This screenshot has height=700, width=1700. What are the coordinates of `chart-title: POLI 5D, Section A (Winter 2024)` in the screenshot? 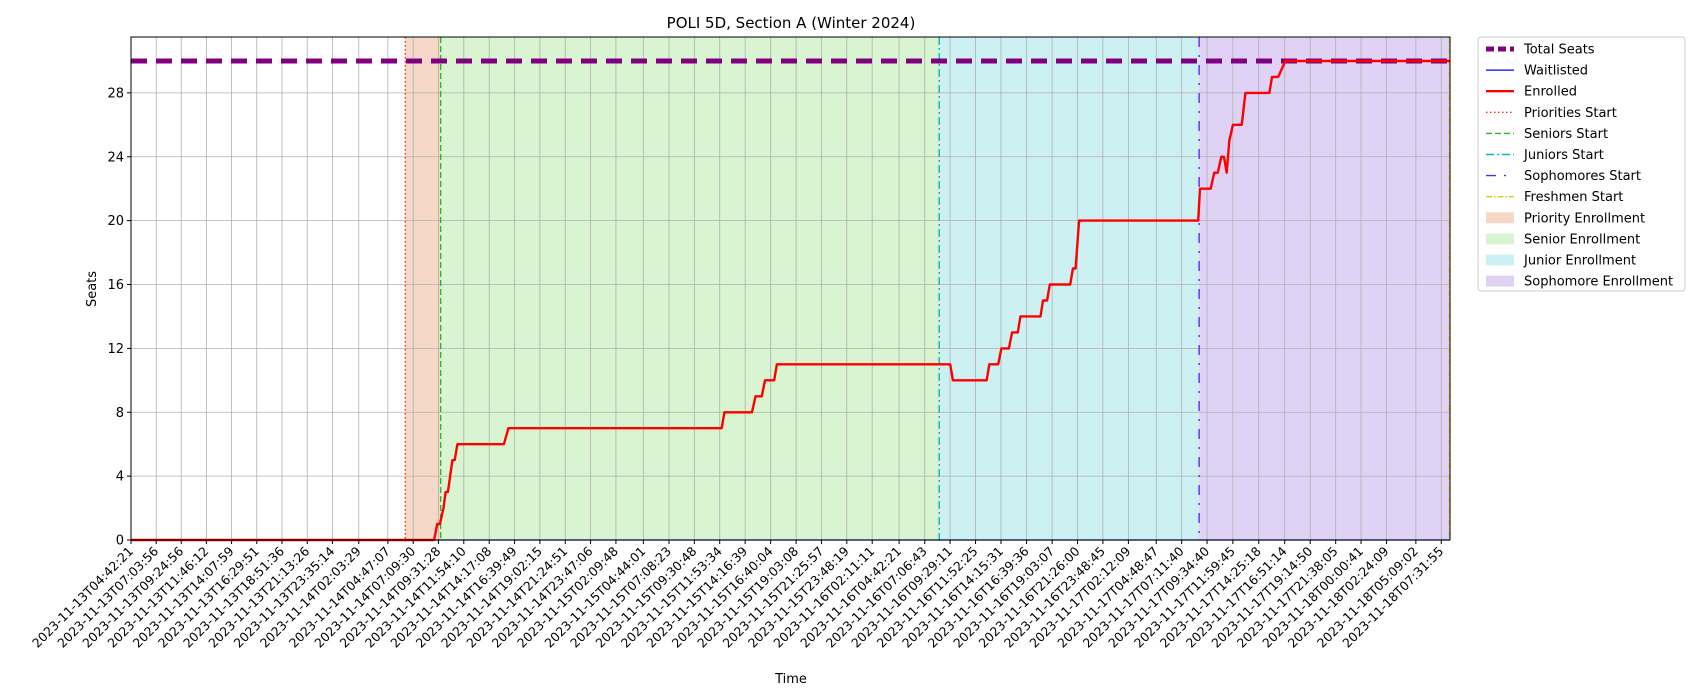 It's located at (791, 23).